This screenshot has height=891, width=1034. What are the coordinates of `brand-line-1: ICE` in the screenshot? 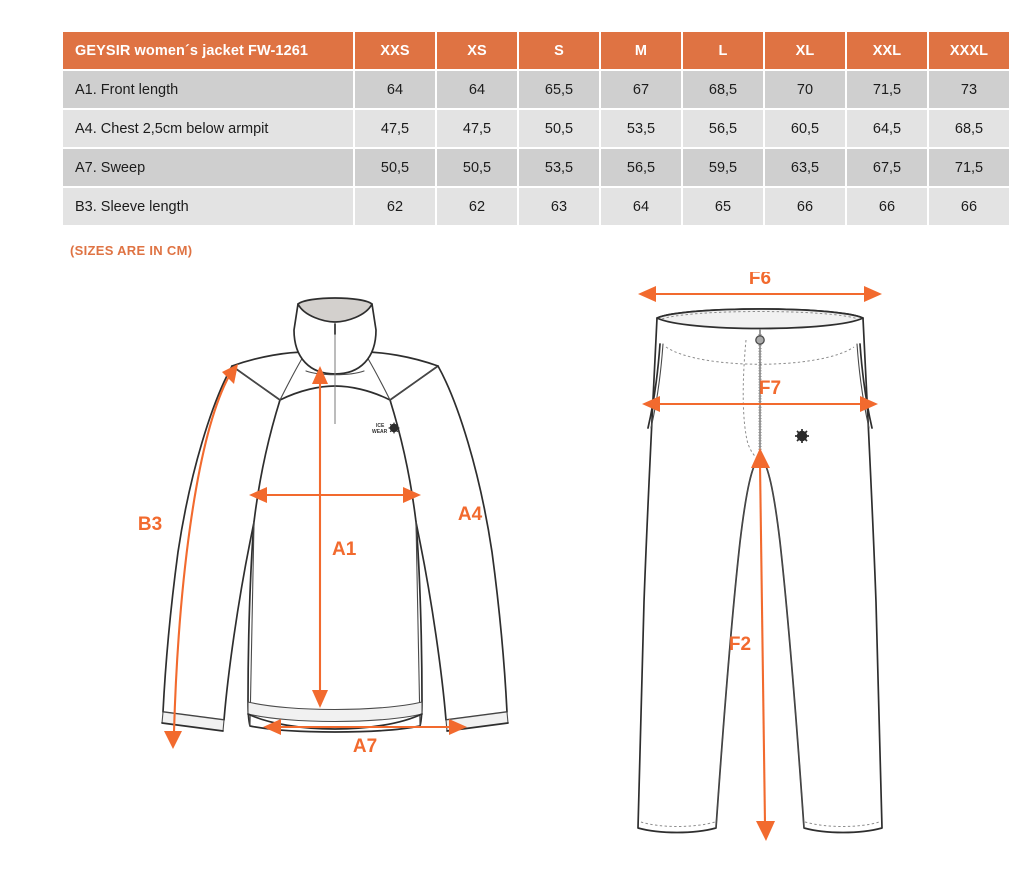 It's located at (380, 426).